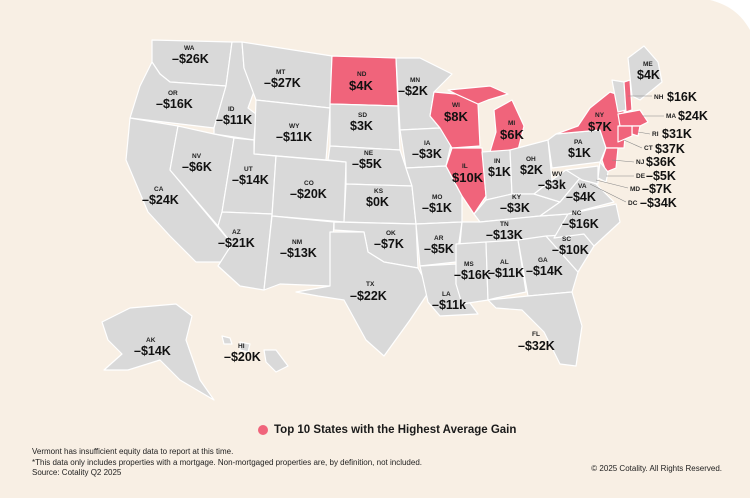 The image size is (750, 498). Describe the element at coordinates (515, 208) in the screenshot. I see `label-value-ky: –$3K` at that location.